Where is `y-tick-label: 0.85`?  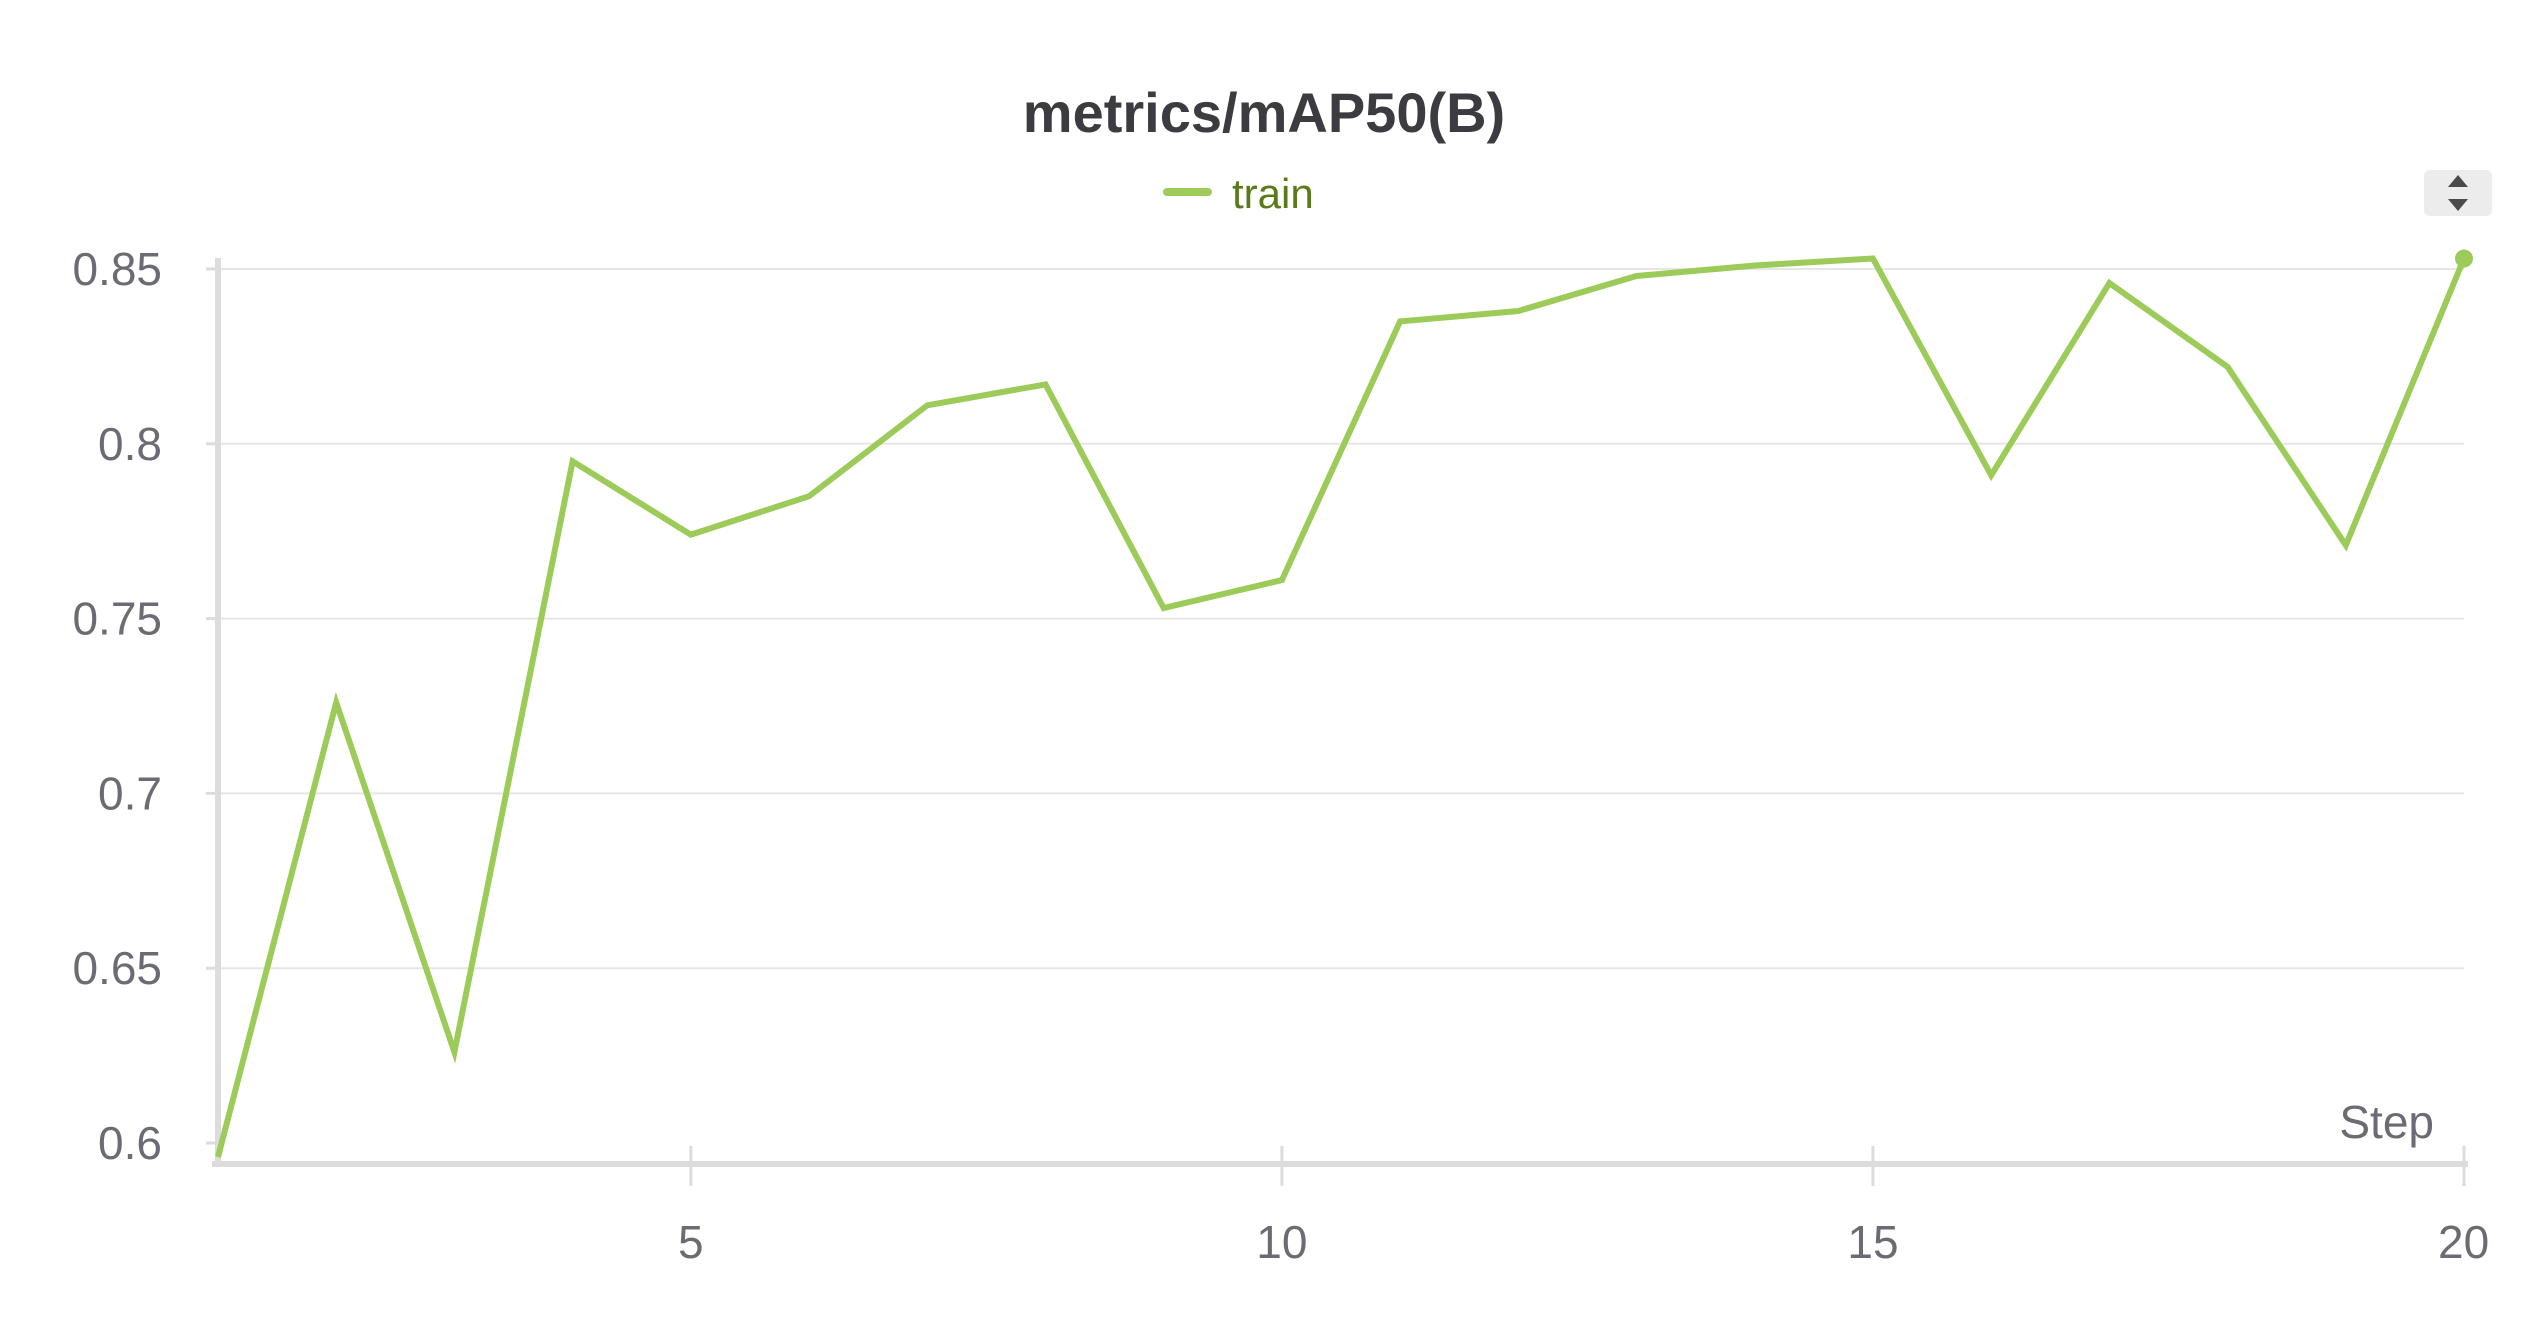 y-tick-label: 0.85 is located at coordinates (117, 269).